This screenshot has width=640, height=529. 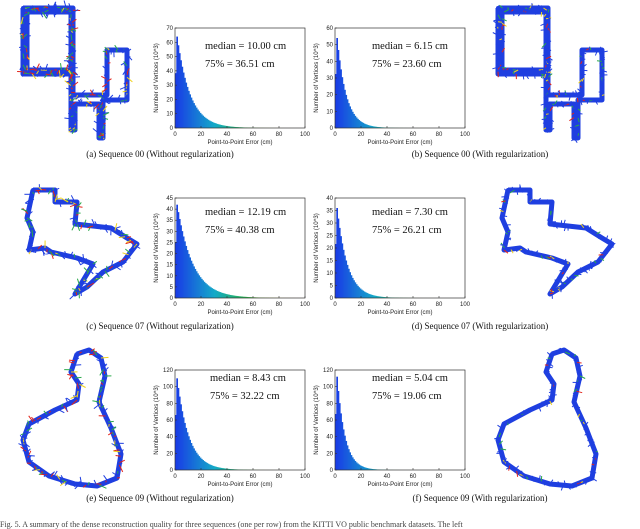 What do you see at coordinates (410, 65) in the screenshot?
I see `percentile-text: 75% = 23.60 cm` at bounding box center [410, 65].